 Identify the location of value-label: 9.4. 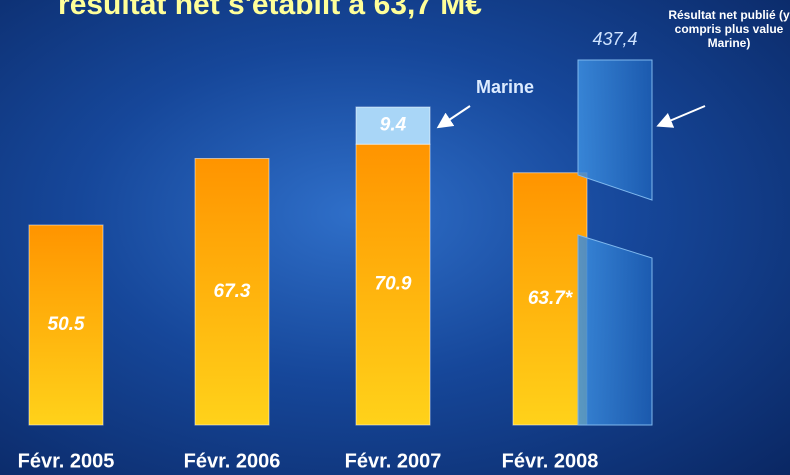
(393, 125).